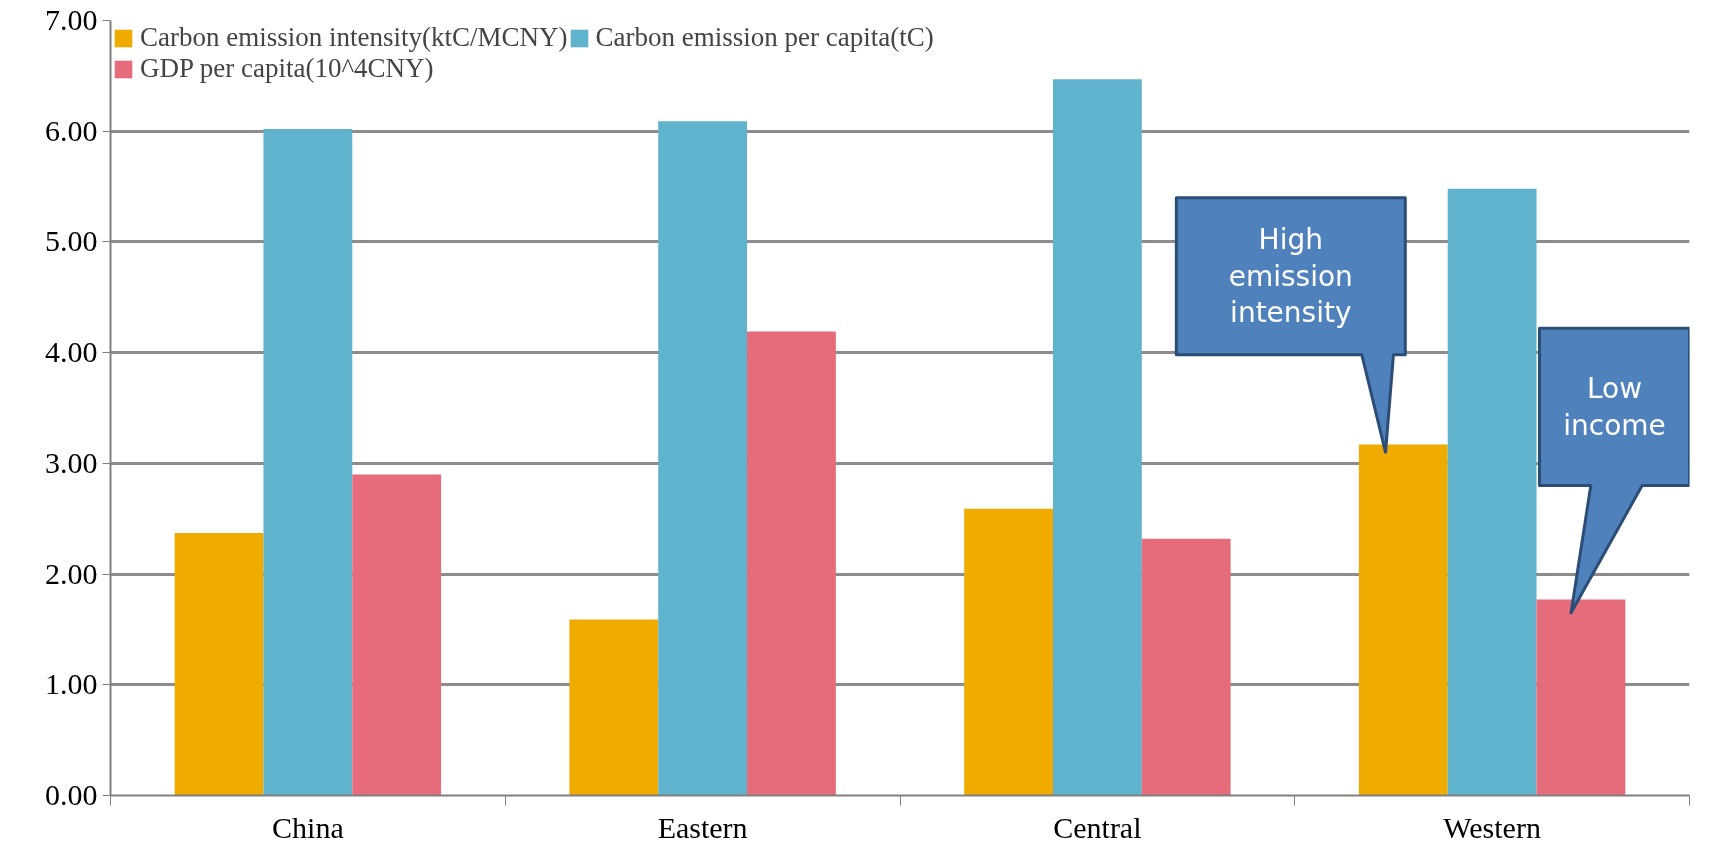 This screenshot has width=1719, height=846. What do you see at coordinates (71, 794) in the screenshot?
I see `y-tick-label: 0.00` at bounding box center [71, 794].